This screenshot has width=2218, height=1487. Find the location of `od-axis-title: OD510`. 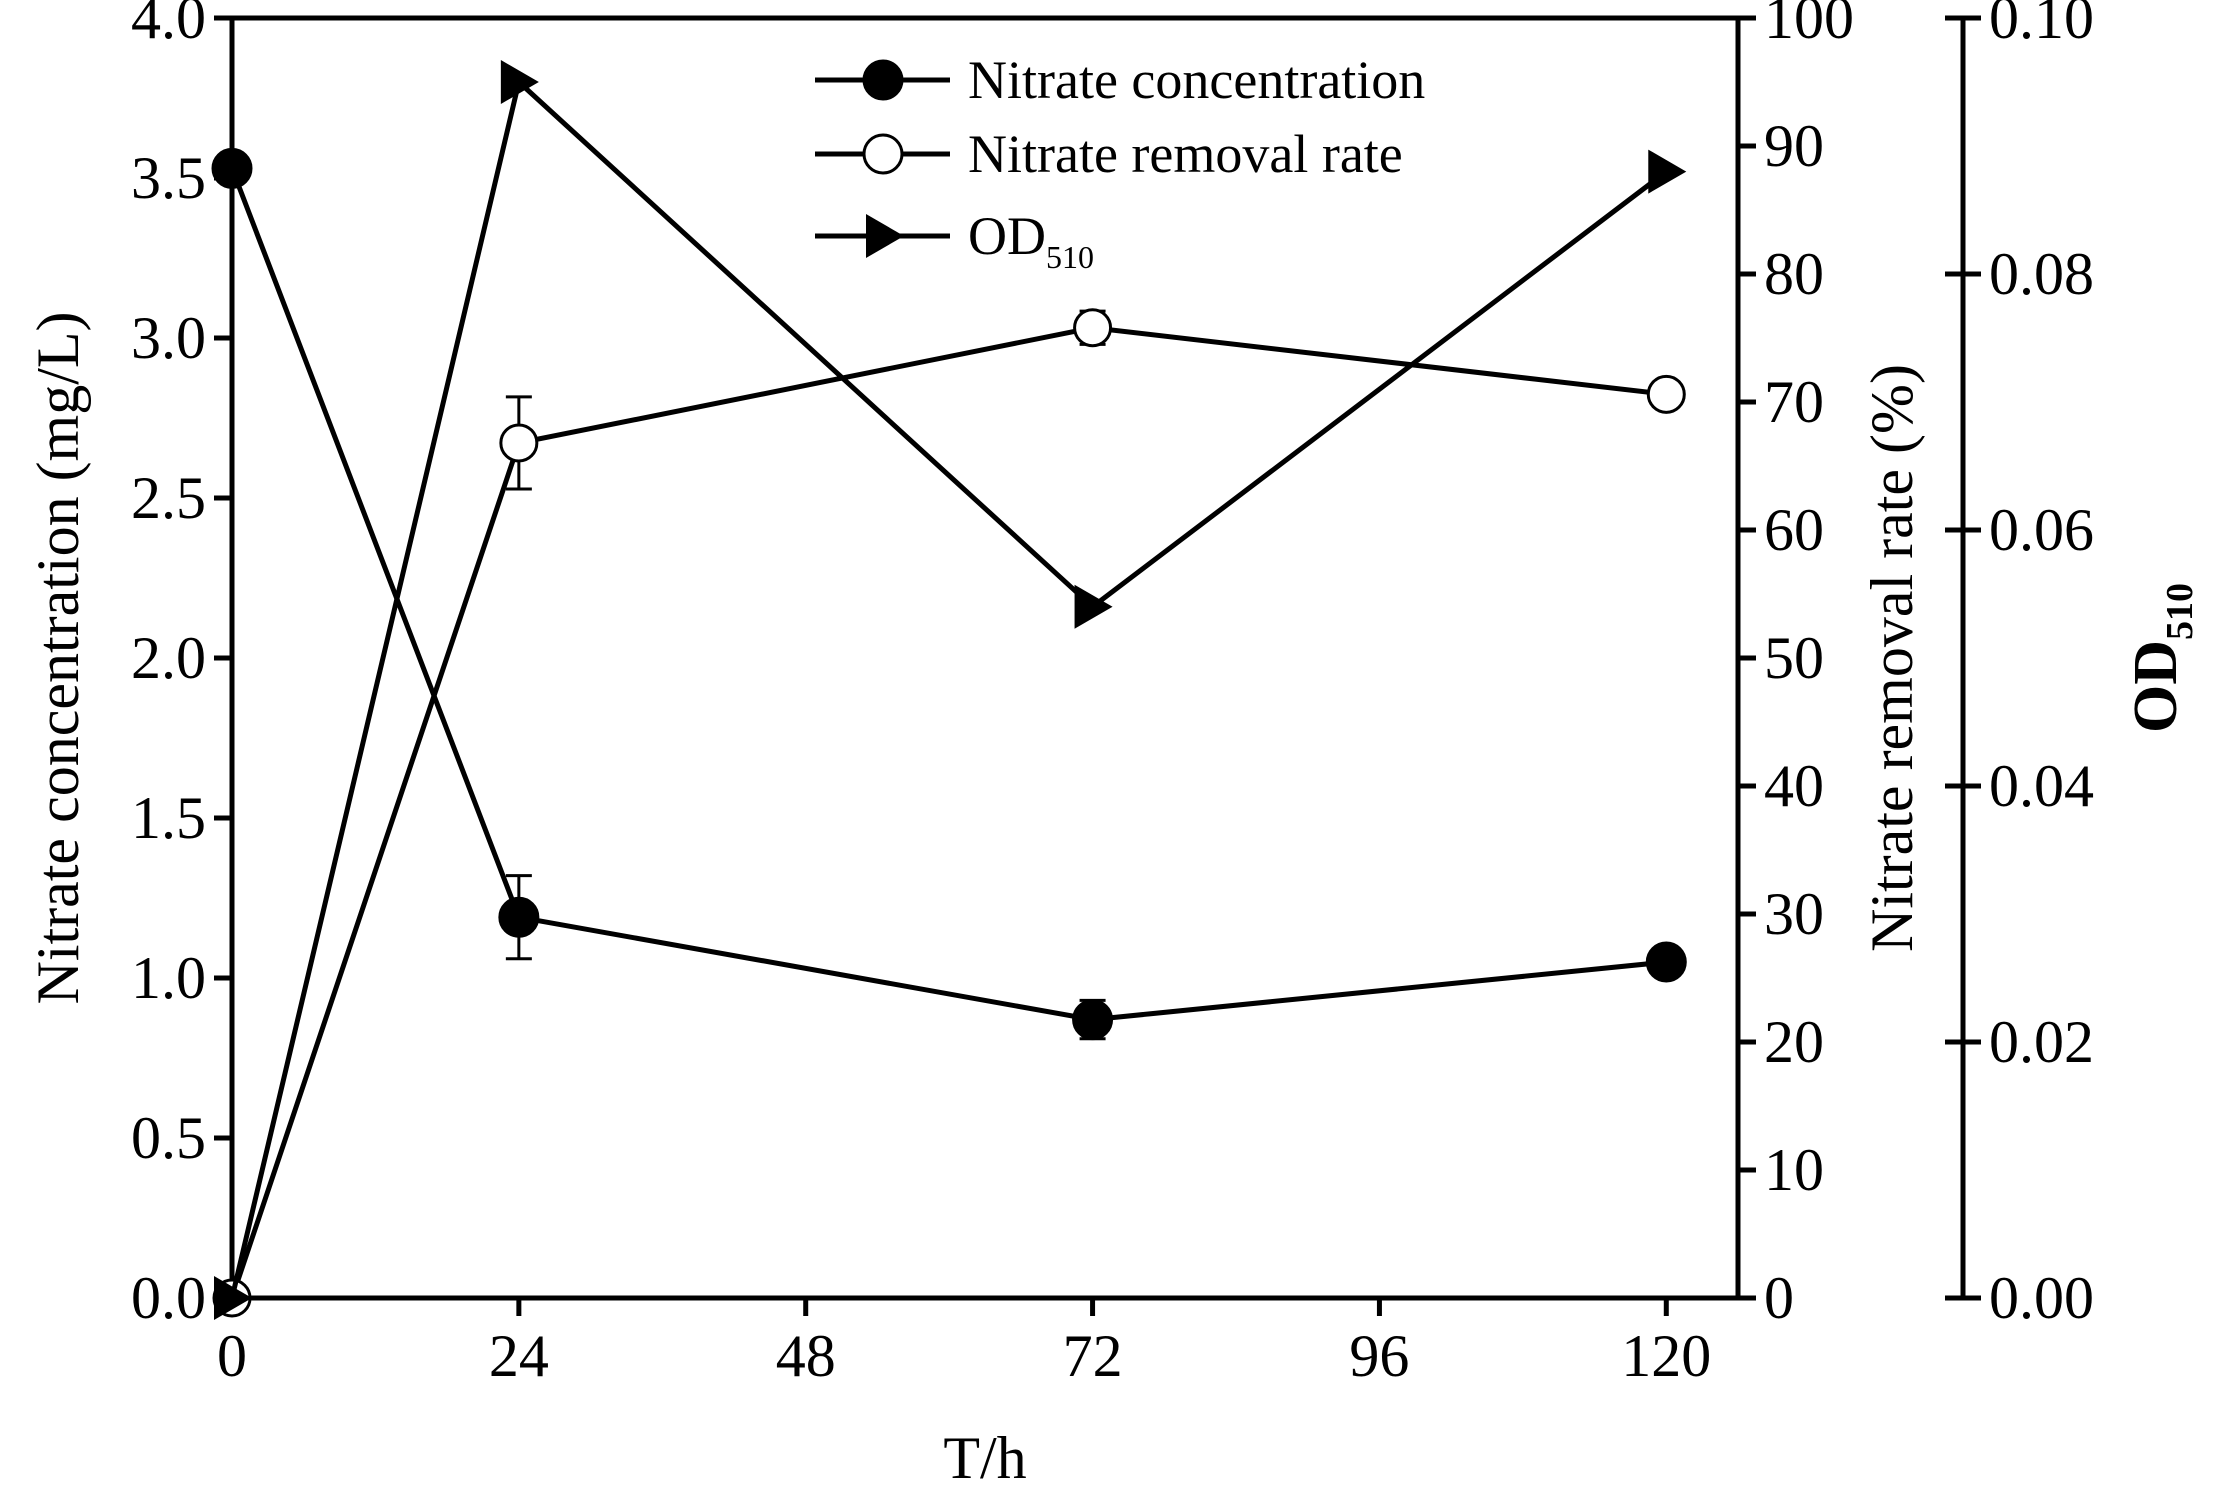

od-axis-title: OD510 is located at coordinates (2161, 658).